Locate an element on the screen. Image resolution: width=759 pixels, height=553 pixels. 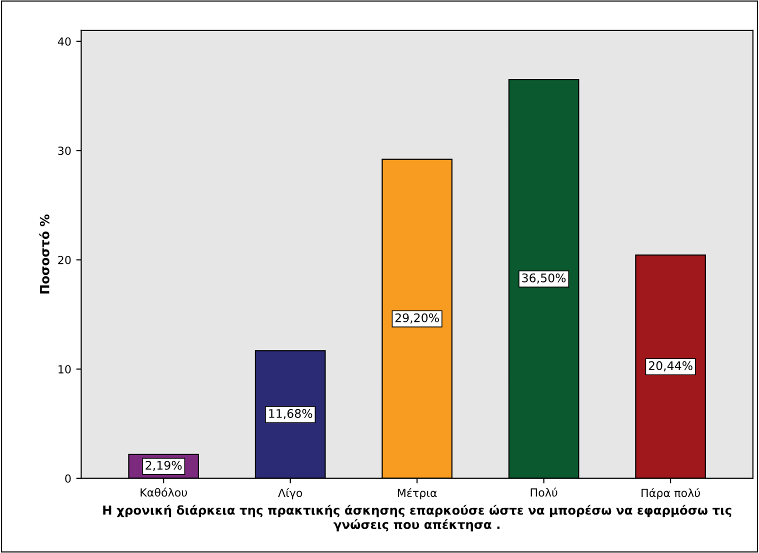
data-label: 11,68% is located at coordinates (290, 414).